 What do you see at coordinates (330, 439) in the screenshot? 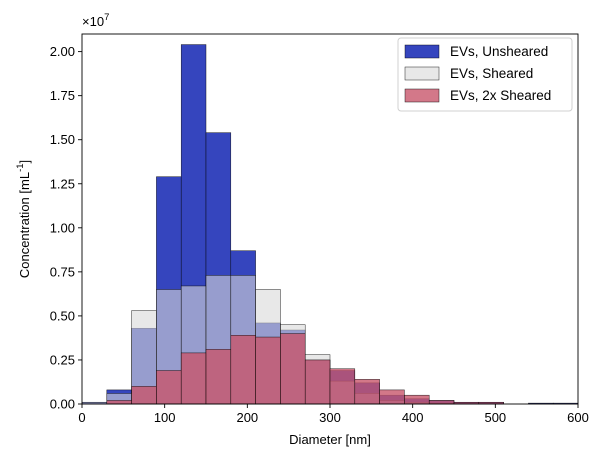
I see `x-axis-title: Diameter [nm]` at bounding box center [330, 439].